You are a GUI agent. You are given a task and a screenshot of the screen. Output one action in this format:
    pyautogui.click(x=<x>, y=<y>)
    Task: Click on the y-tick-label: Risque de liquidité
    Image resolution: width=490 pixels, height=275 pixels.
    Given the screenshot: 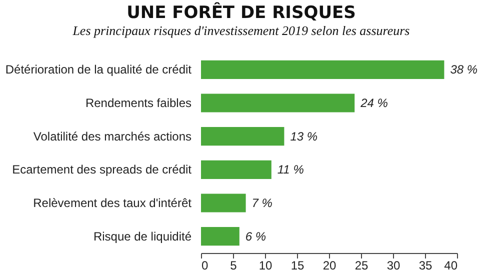 What is the action you would take?
    pyautogui.click(x=142, y=236)
    